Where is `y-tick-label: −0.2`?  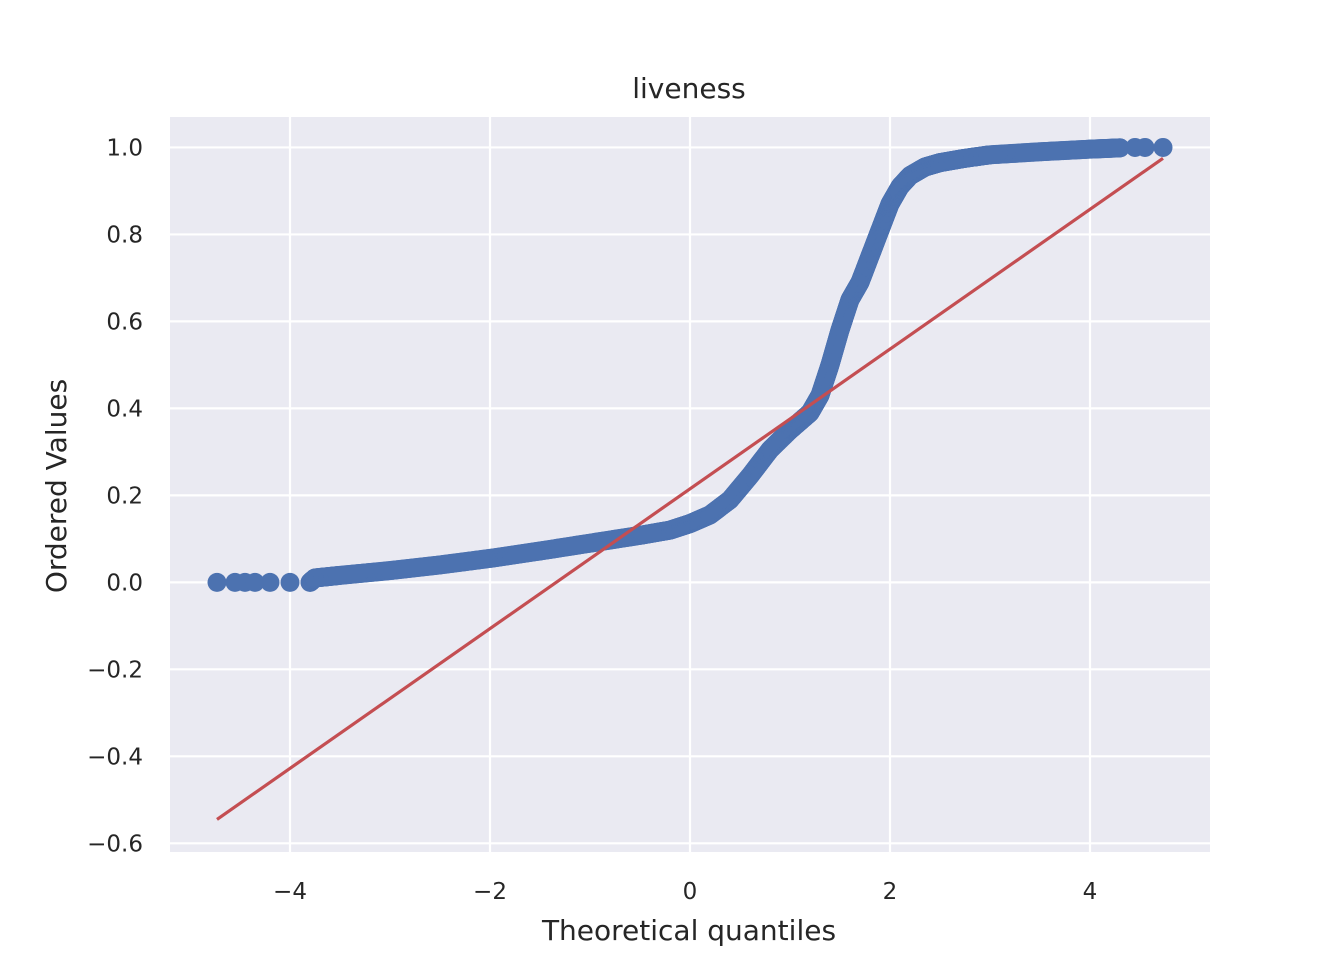 y-tick-label: −0.2 is located at coordinates (115, 670).